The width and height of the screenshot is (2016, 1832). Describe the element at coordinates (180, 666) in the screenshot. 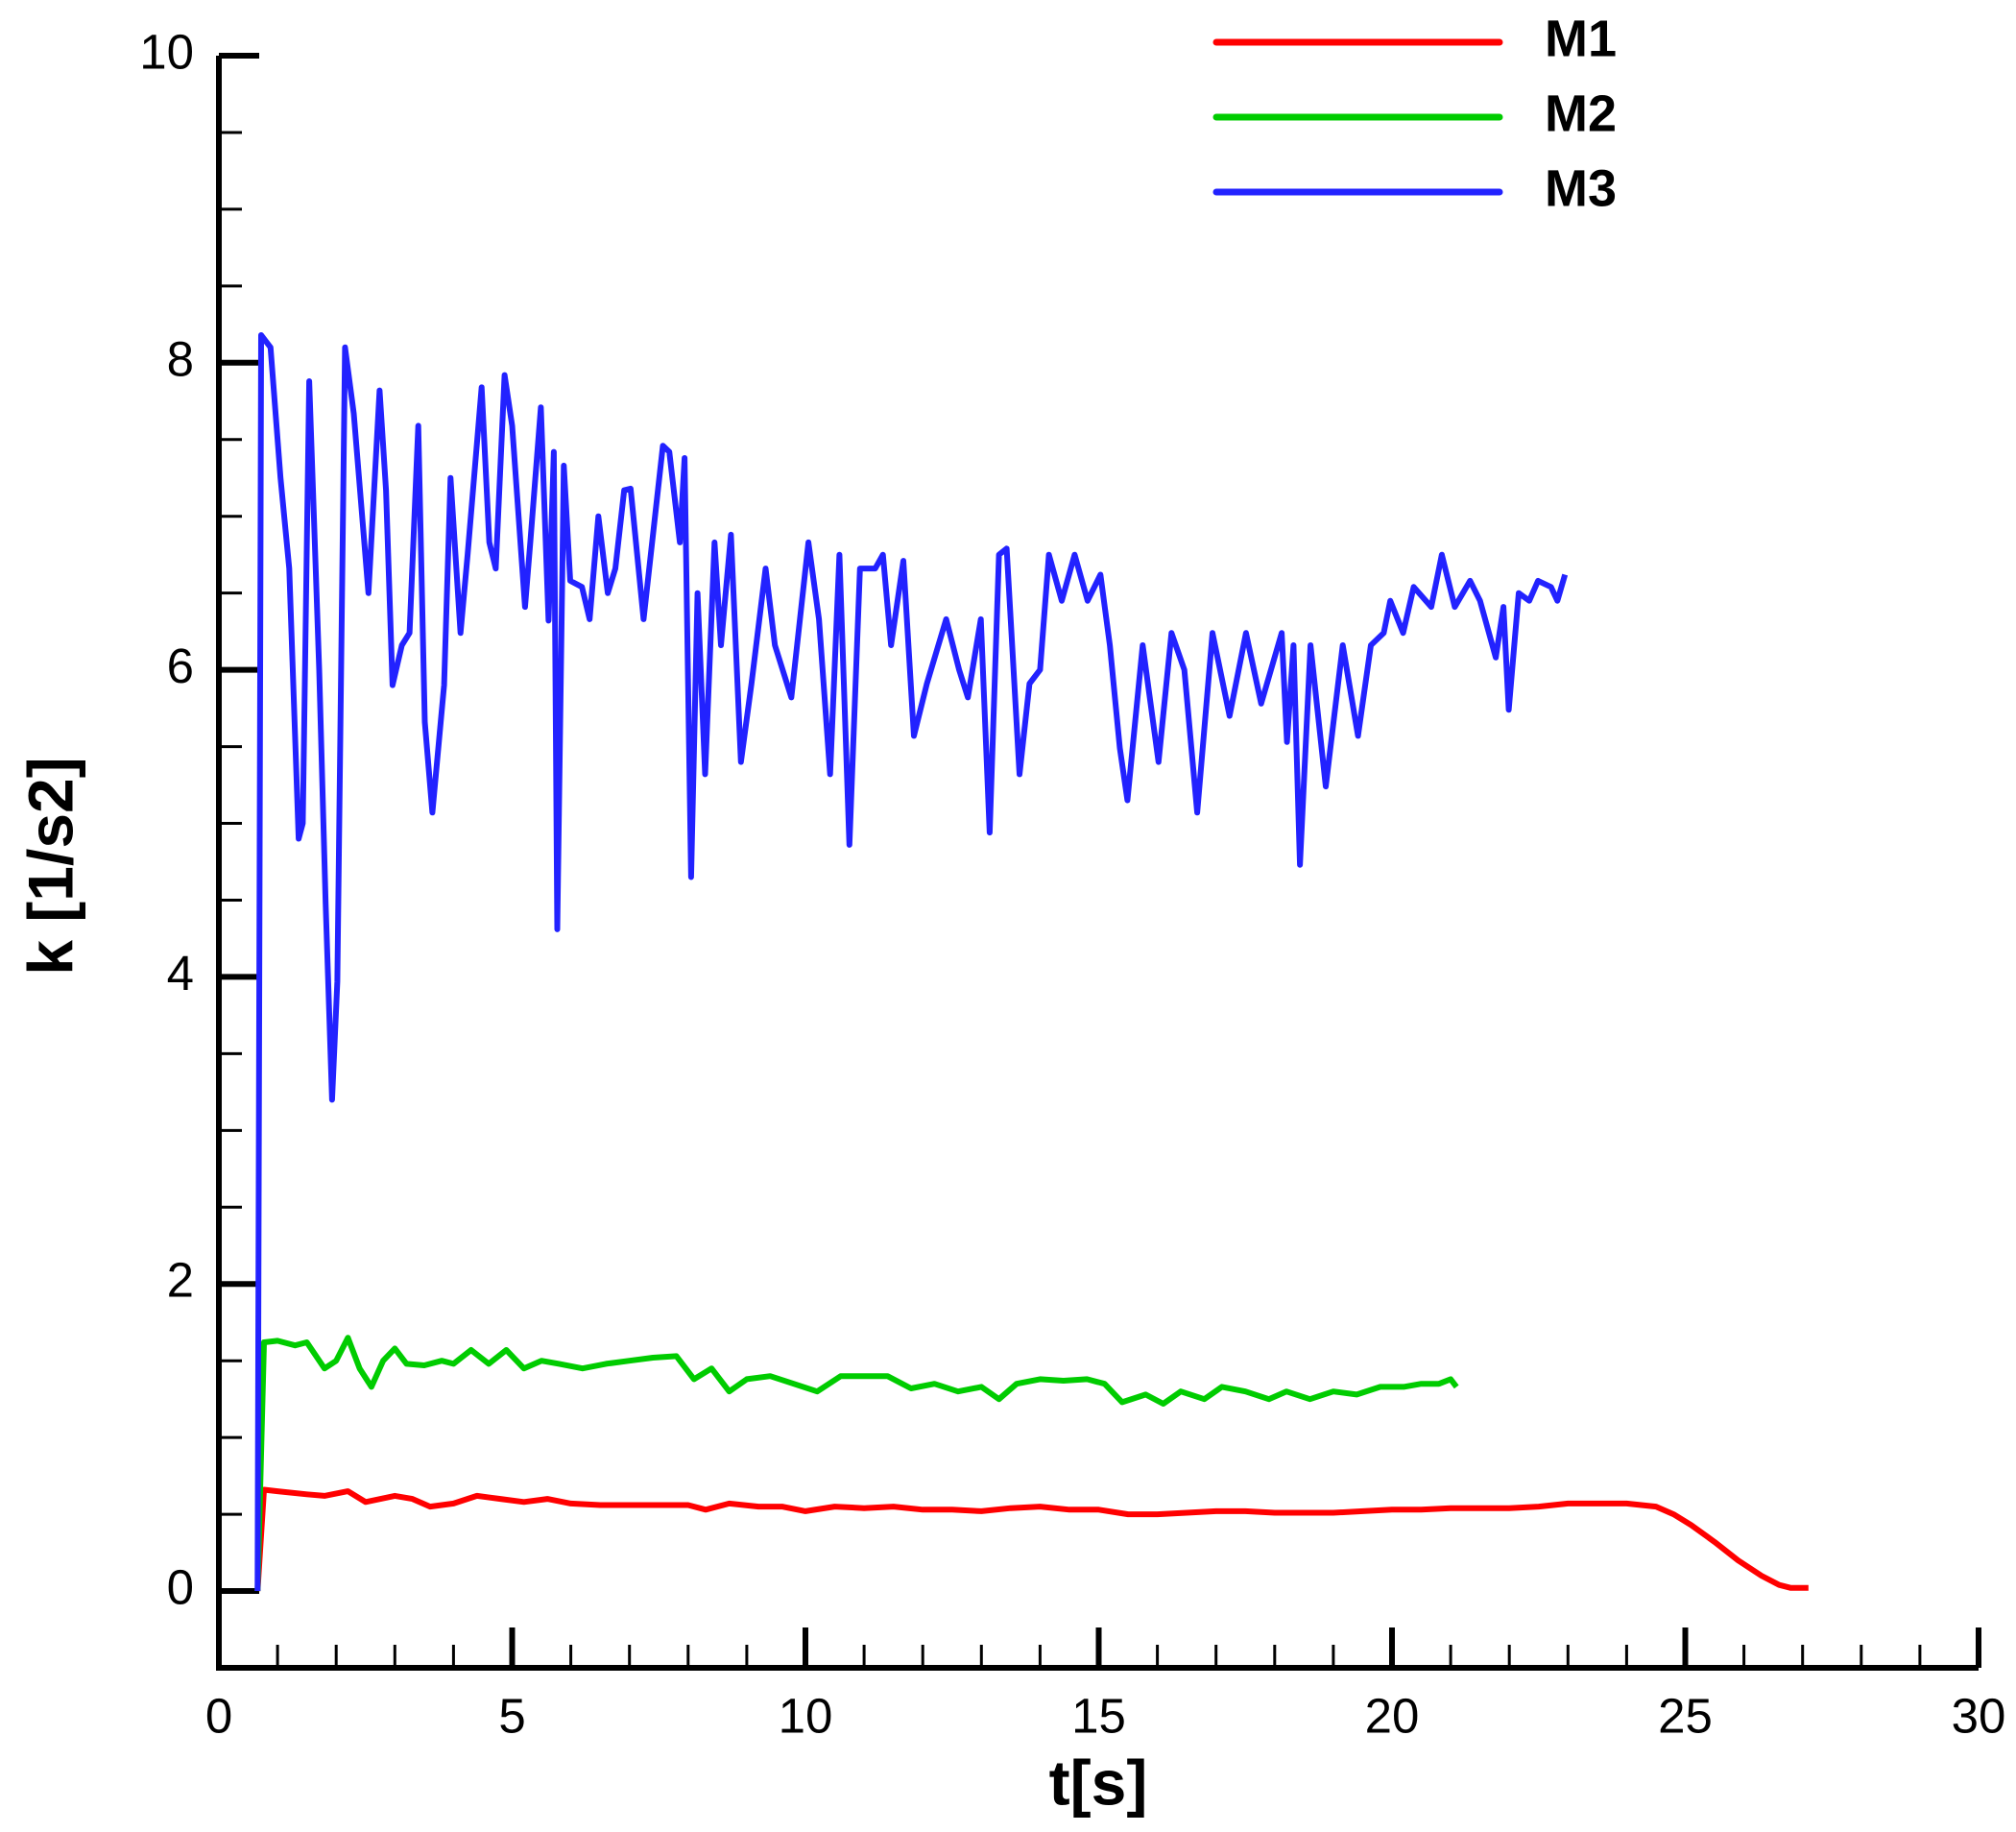

I see `y-tick-label: 6` at that location.